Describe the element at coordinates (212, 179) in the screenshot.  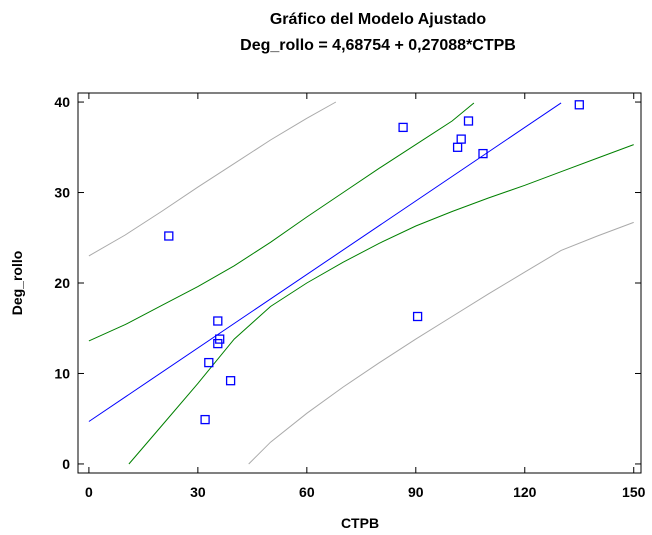
I see `prediction-upper-band` at that location.